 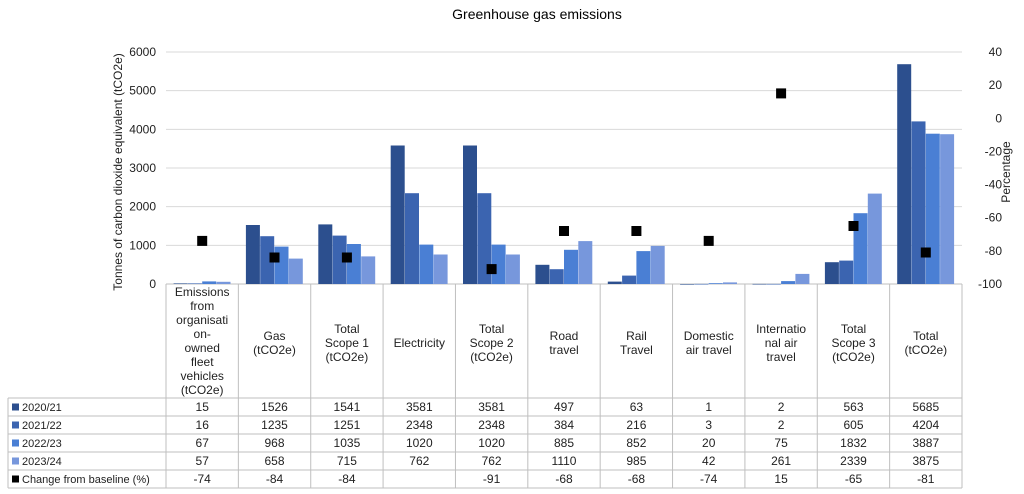 What do you see at coordinates (636, 443) in the screenshot?
I see `table-cell: 852` at bounding box center [636, 443].